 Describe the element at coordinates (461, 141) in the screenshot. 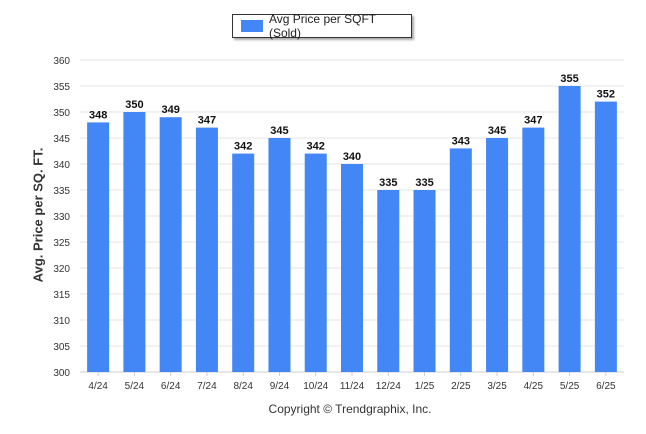

I see `data-label: 343` at that location.